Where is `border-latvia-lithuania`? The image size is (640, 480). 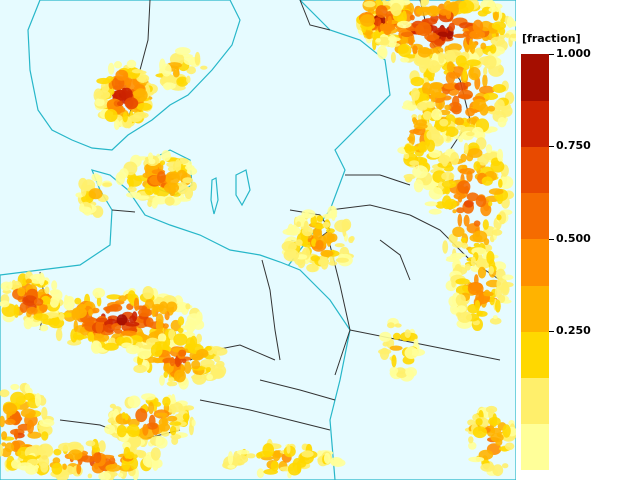 border-latvia-lithuania is located at coordinates (370, 210).